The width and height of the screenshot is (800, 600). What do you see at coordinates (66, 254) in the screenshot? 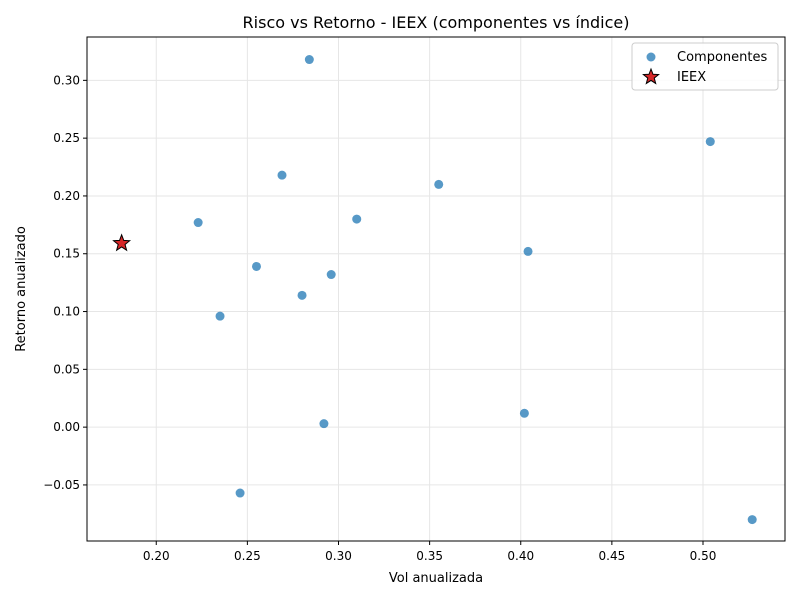
I see `y-tick-label: 0.15` at bounding box center [66, 254].